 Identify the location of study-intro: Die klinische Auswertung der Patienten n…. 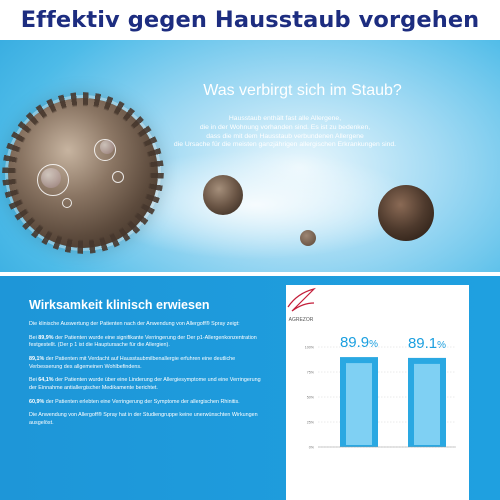
(134, 324).